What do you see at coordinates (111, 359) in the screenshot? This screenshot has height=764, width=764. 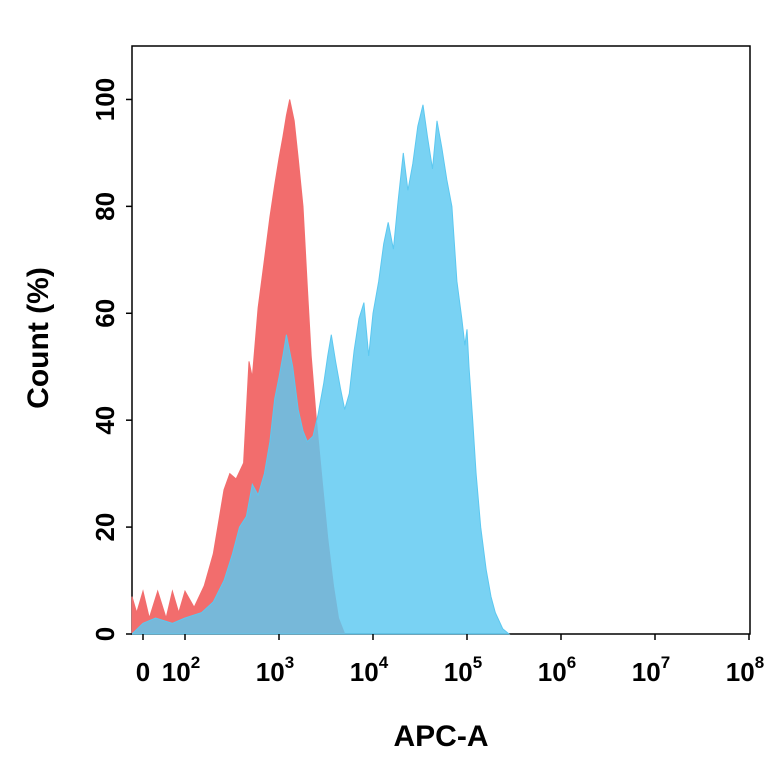 I see `y-axis-ticks: 0 20 40 60 80 100` at bounding box center [111, 359].